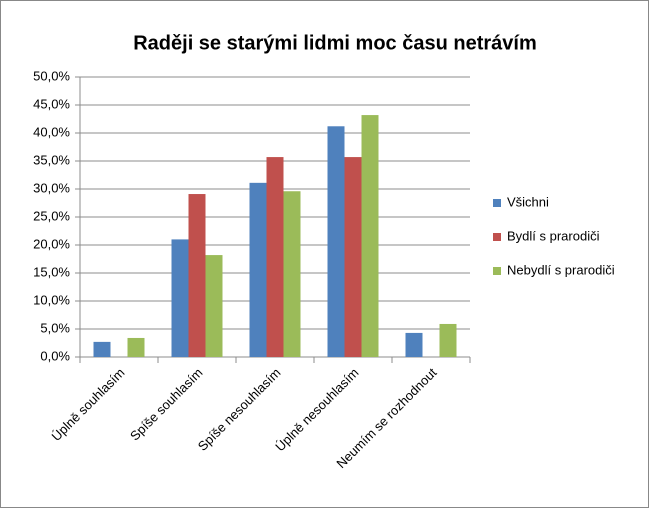 The width and height of the screenshot is (649, 508). I want to click on legend-label: Všichni, so click(528, 201).